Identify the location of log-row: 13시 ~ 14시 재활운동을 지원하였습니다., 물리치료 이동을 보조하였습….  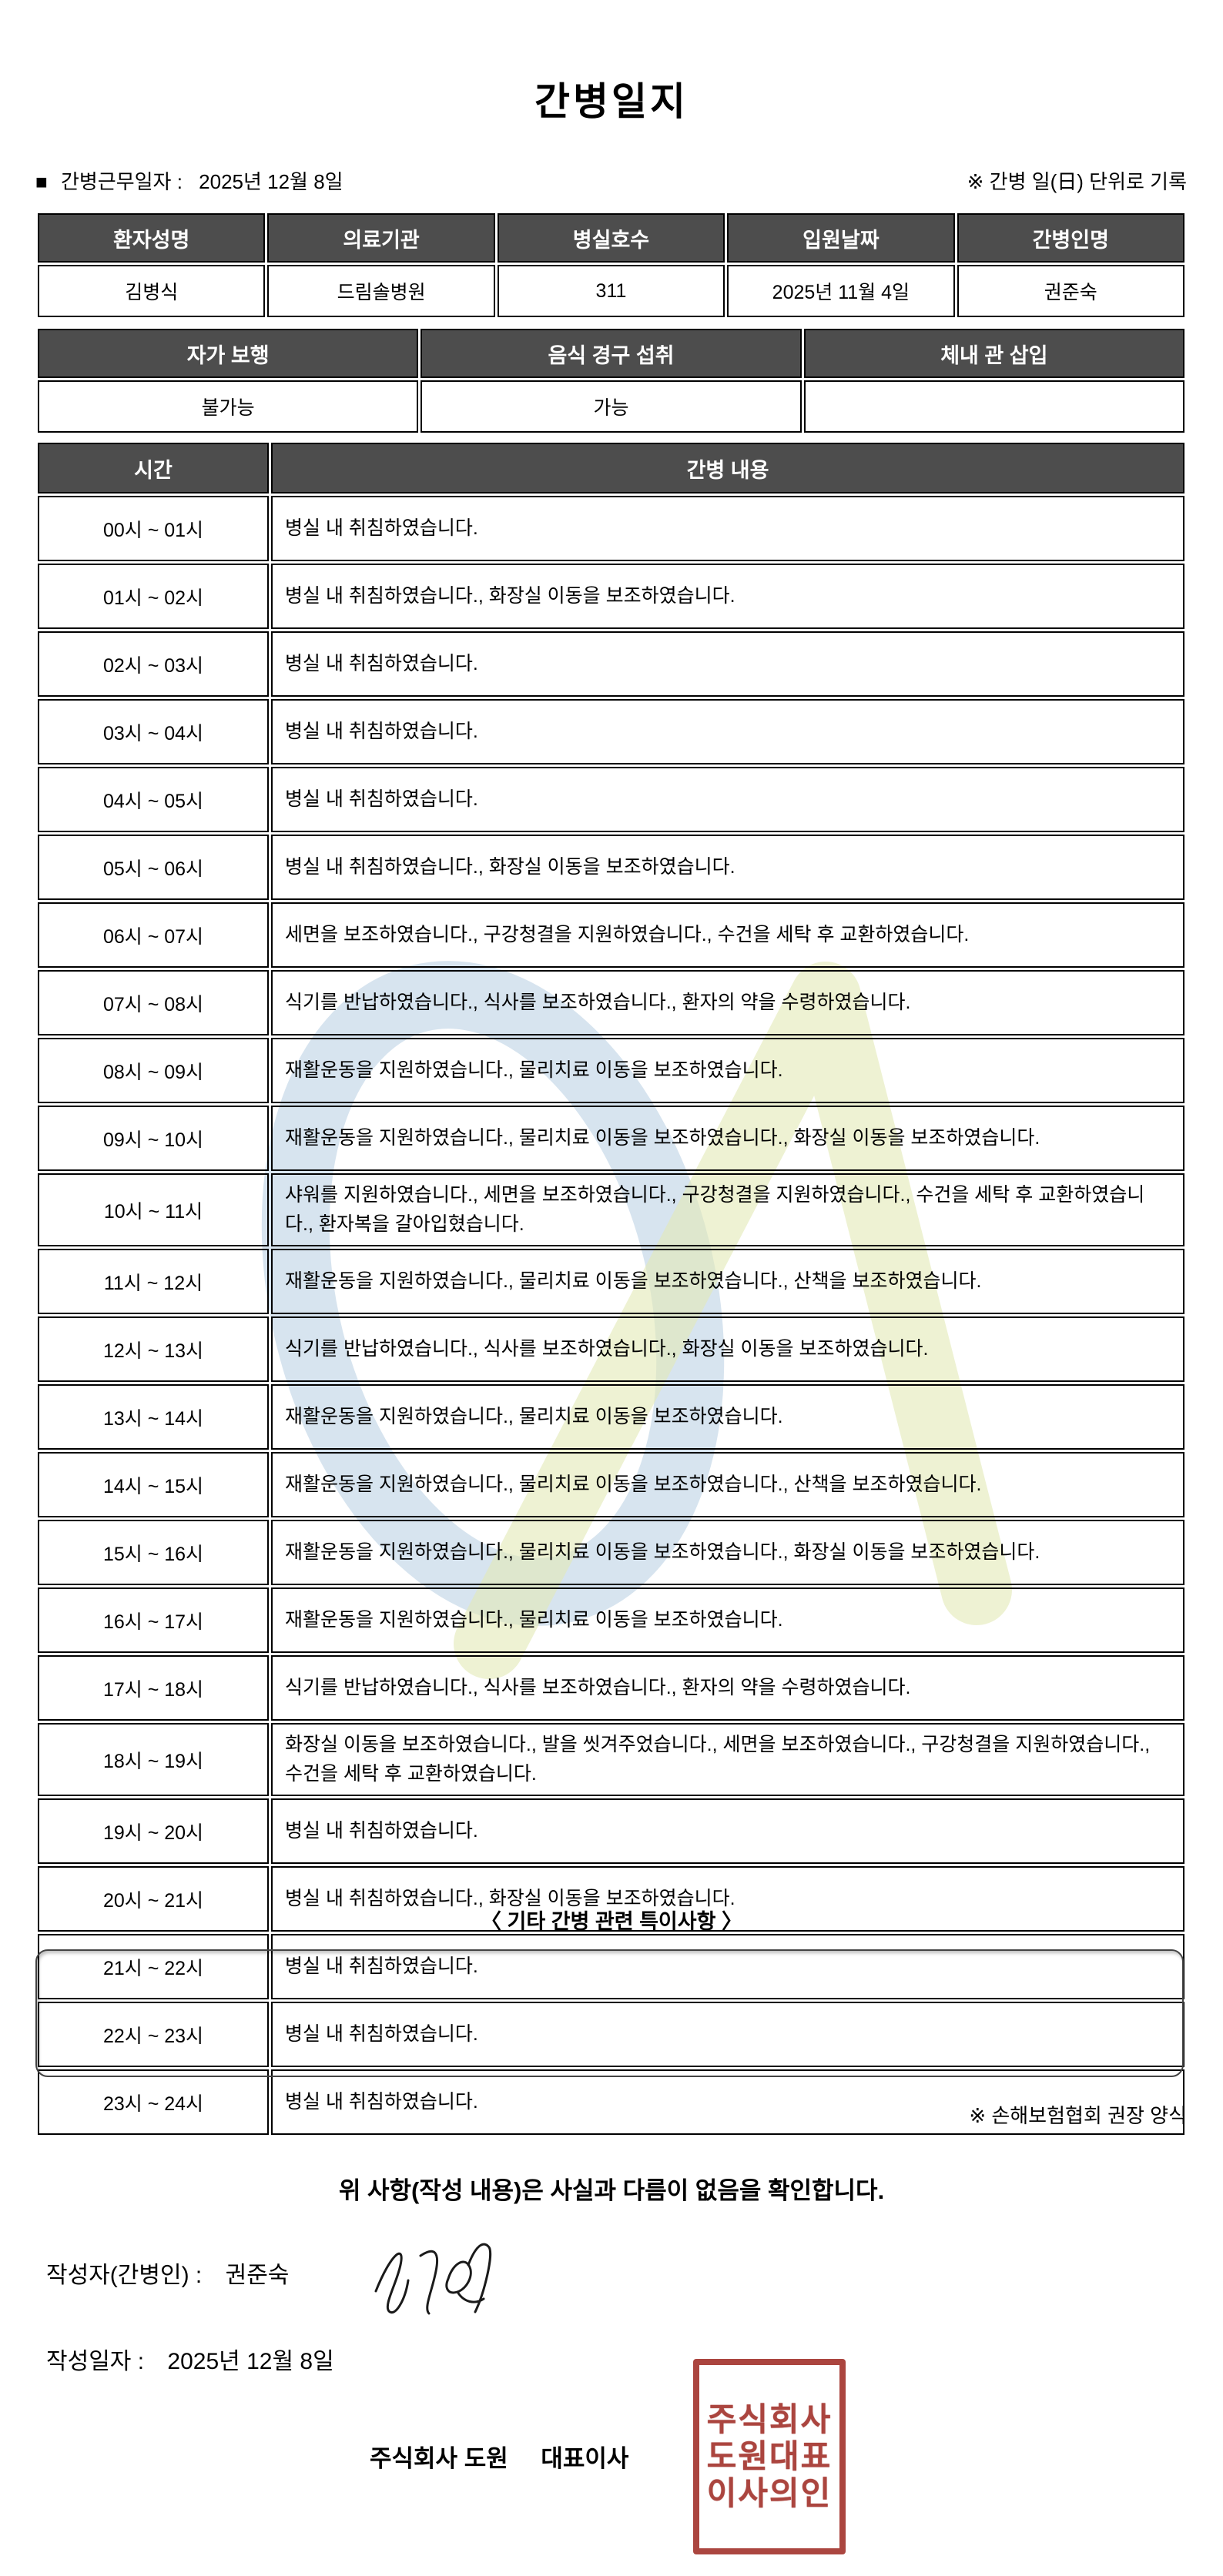
(611, 1417).